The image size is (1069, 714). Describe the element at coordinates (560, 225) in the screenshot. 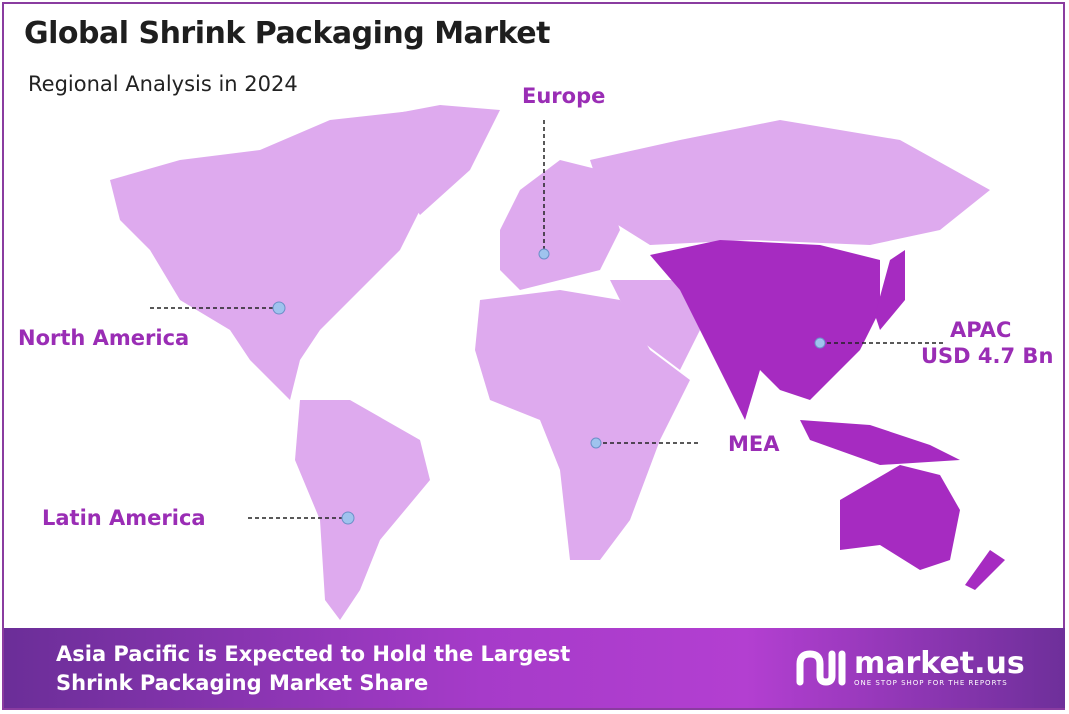

I see `europe` at that location.